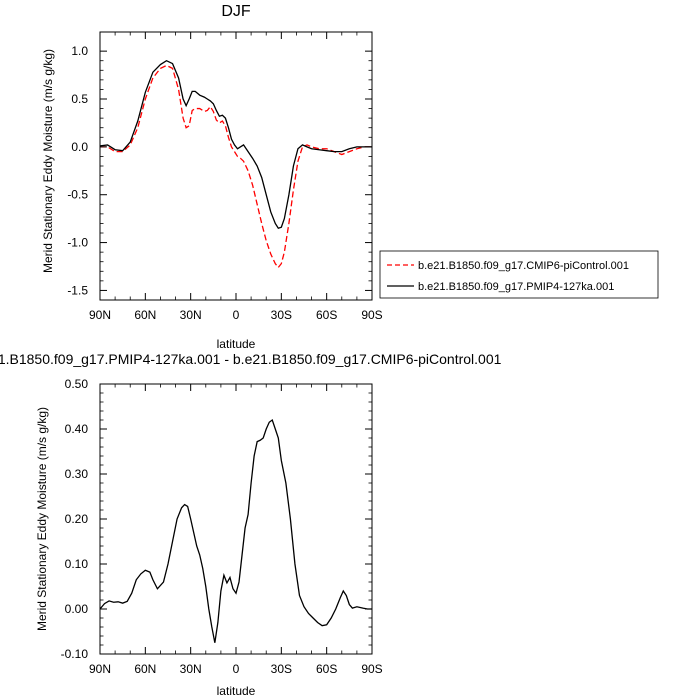 The width and height of the screenshot is (700, 700). Describe the element at coordinates (77, 429) in the screenshot. I see `bottom-ytick-label-1: 0.40` at that location.